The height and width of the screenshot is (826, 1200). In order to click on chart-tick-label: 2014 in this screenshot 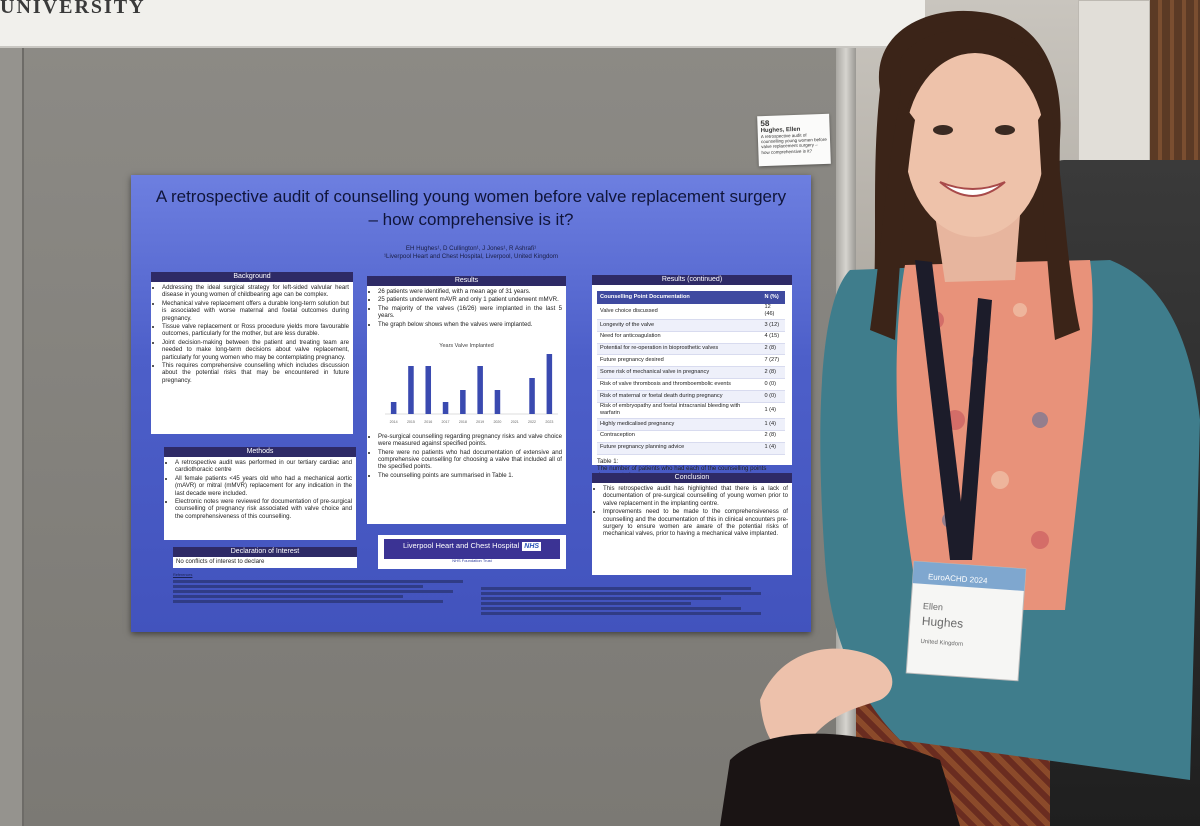, I will do `click(394, 422)`.